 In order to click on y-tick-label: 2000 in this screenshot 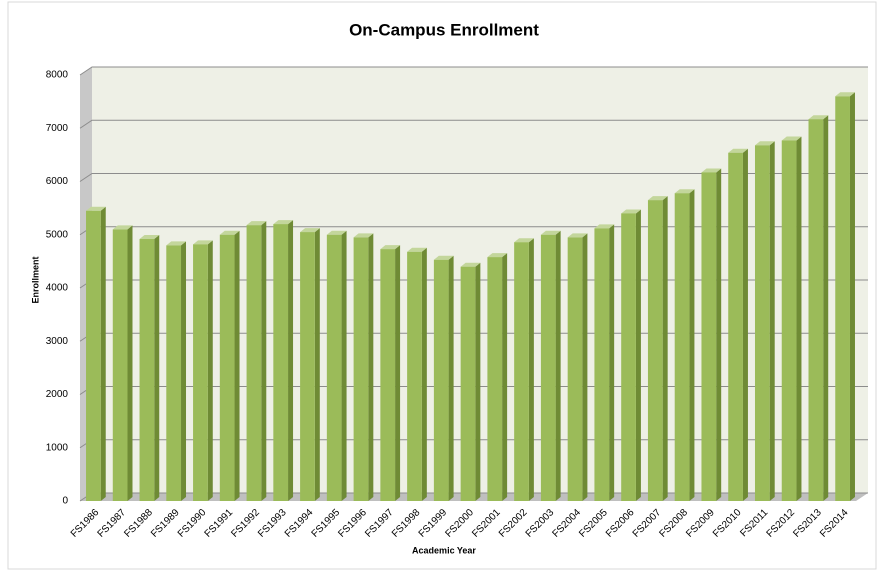, I will do `click(57, 394)`.